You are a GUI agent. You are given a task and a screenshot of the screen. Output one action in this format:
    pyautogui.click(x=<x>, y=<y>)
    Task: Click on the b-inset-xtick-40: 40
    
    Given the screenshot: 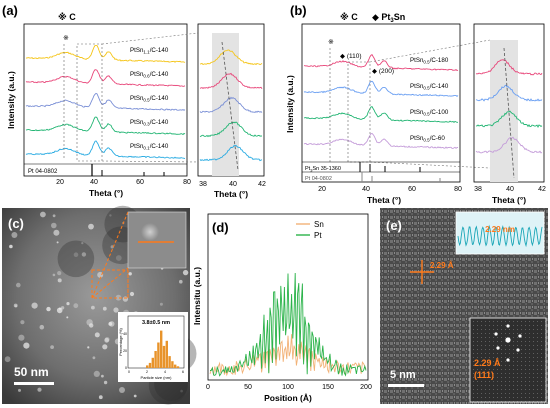 What is the action you would take?
    pyautogui.click(x=510, y=189)
    